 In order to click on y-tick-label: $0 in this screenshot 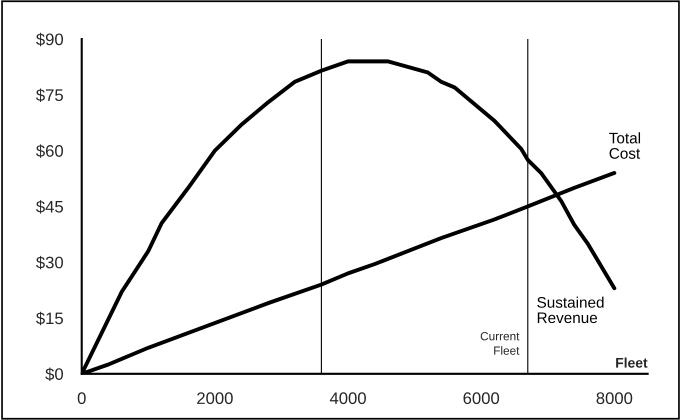, I will do `click(54, 374)`.